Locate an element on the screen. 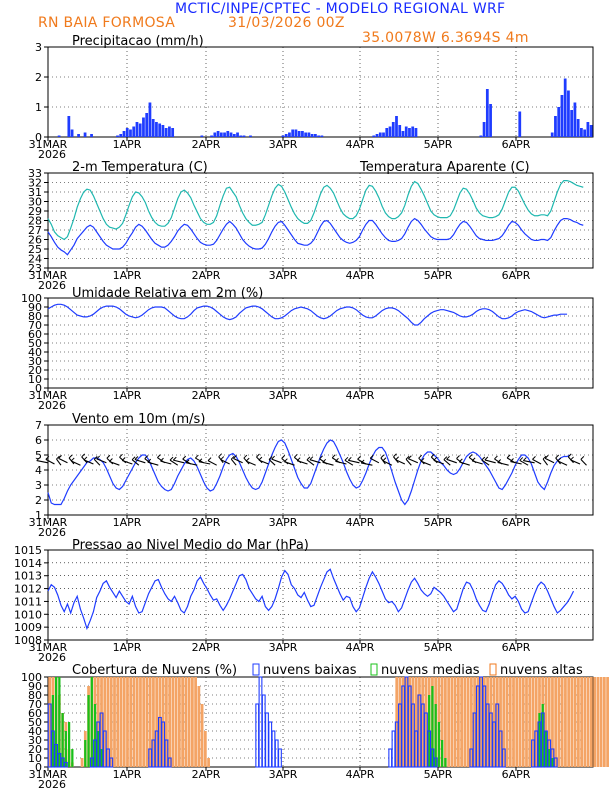  header-coords: 35.0078W 6.3694S 4m is located at coordinates (445, 38).